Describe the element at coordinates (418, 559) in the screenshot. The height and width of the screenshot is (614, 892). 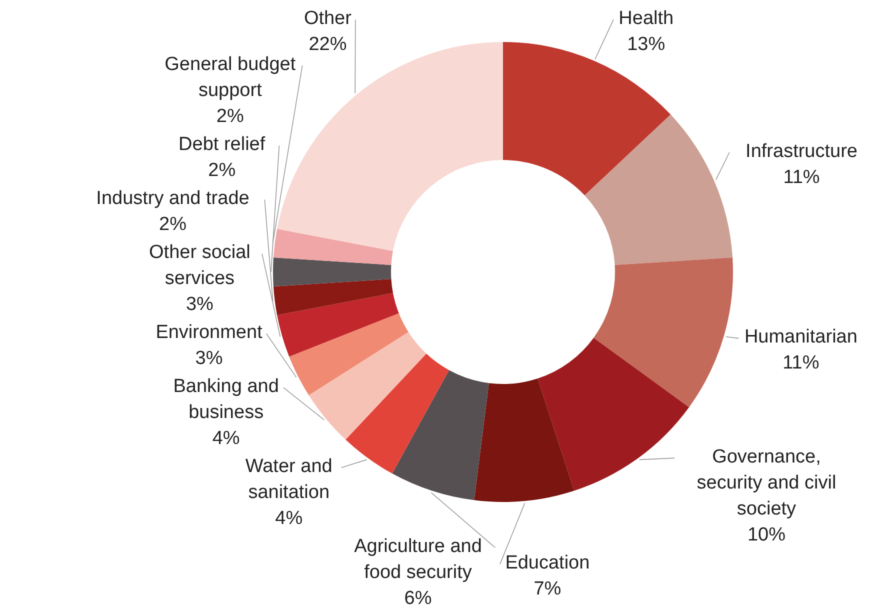
I see `slice-label: Agriculture and food security` at that location.